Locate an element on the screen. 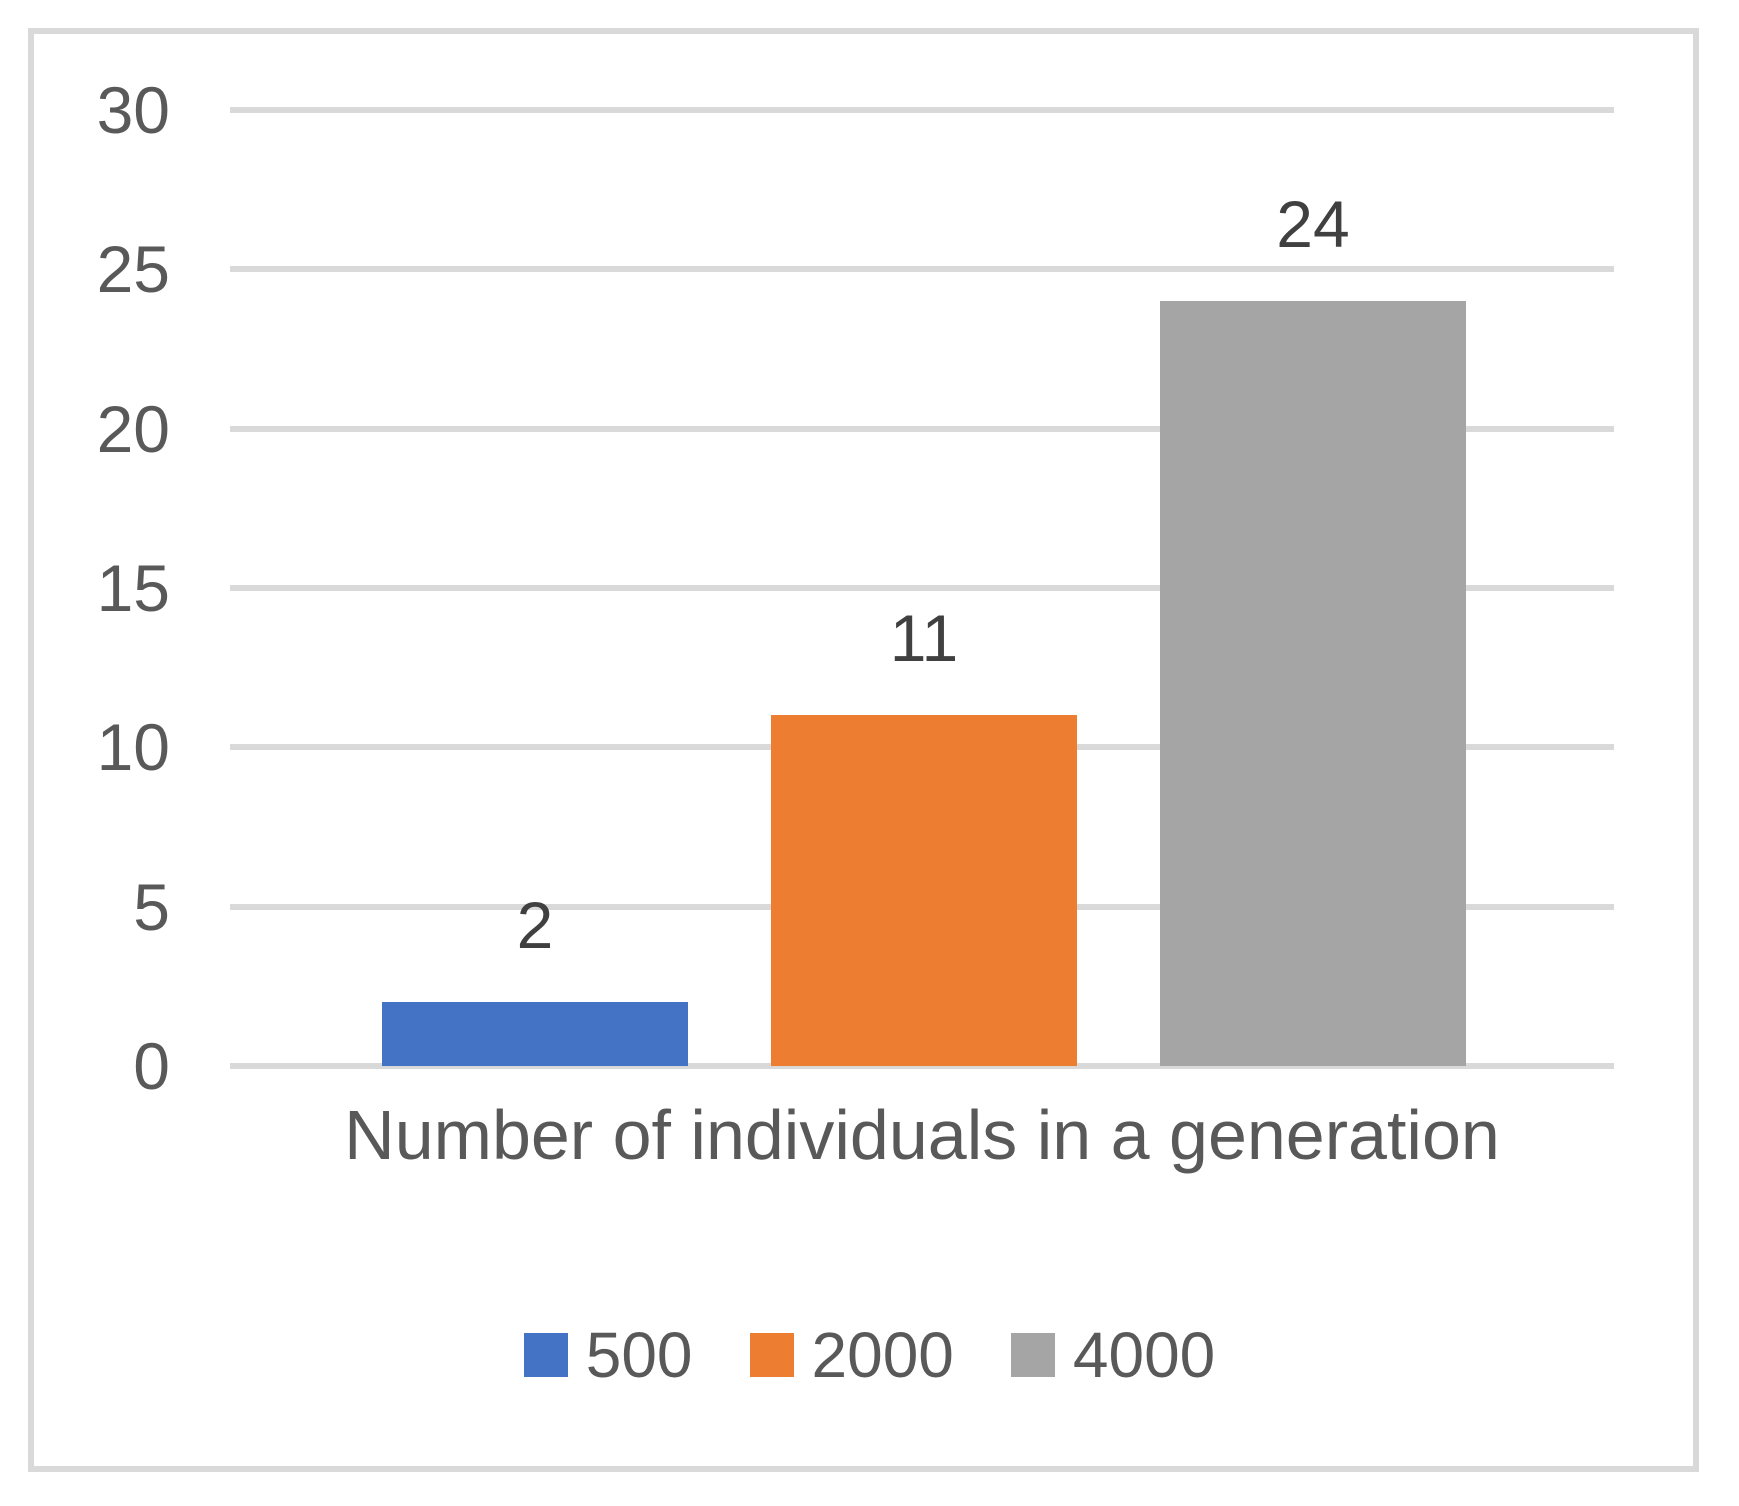 Image resolution: width=1739 pixels, height=1506 pixels. y-tick-label-5: 5 is located at coordinates (151, 906).